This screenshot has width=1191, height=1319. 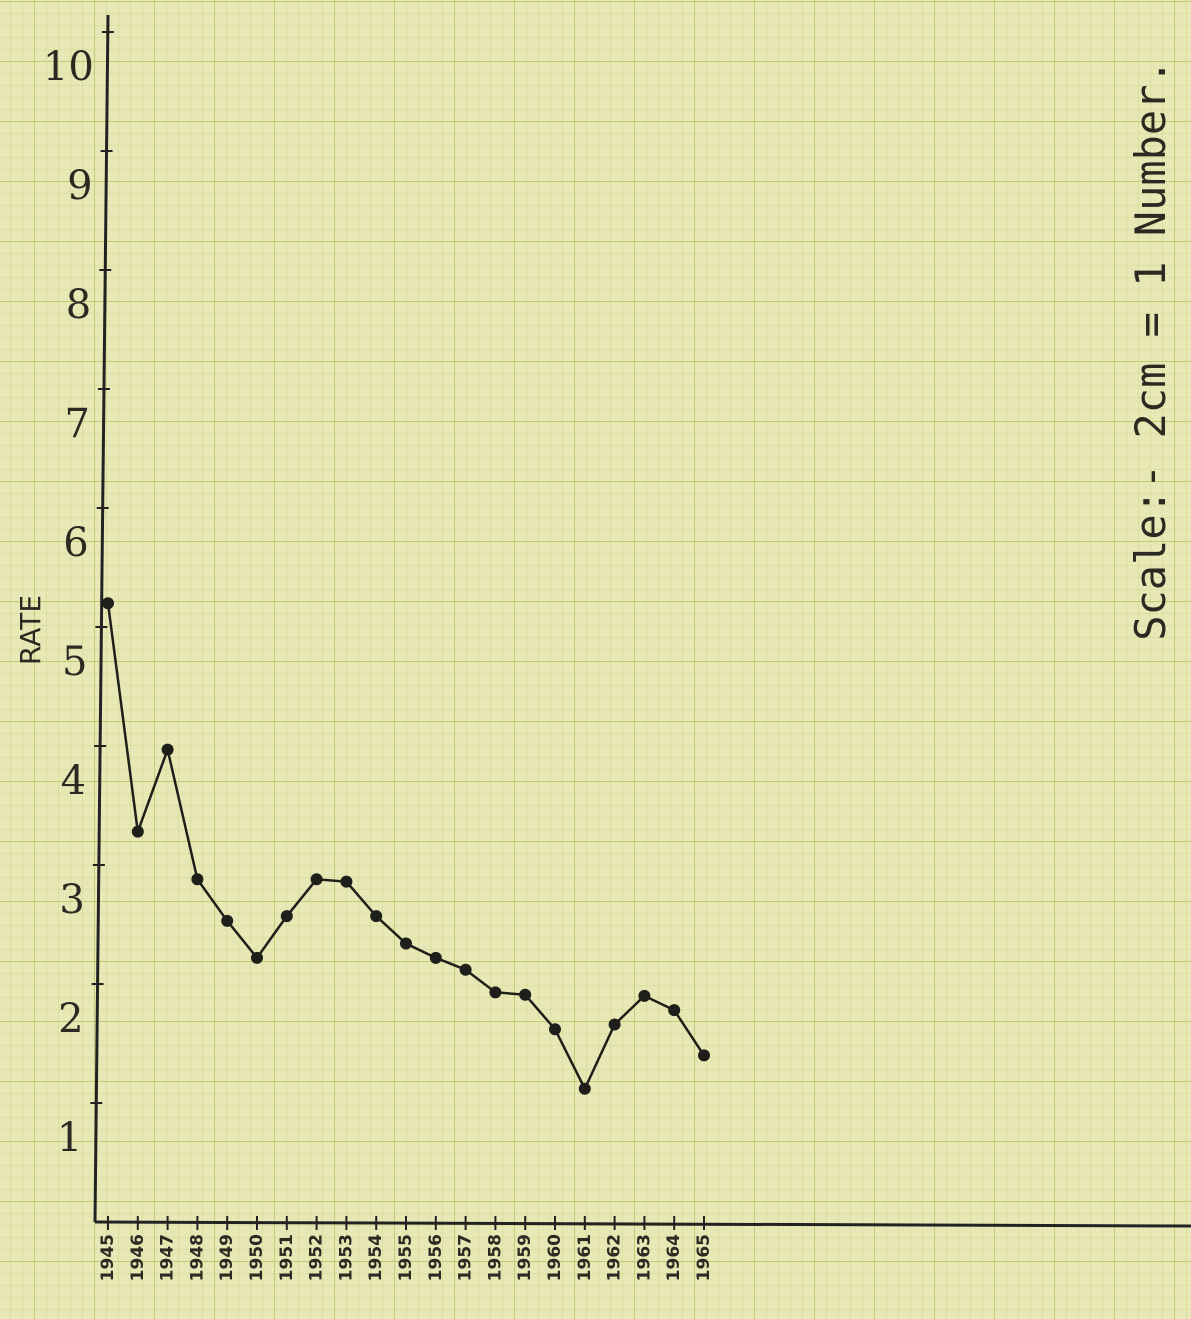 I want to click on x-axis, so click(x=642, y=1224).